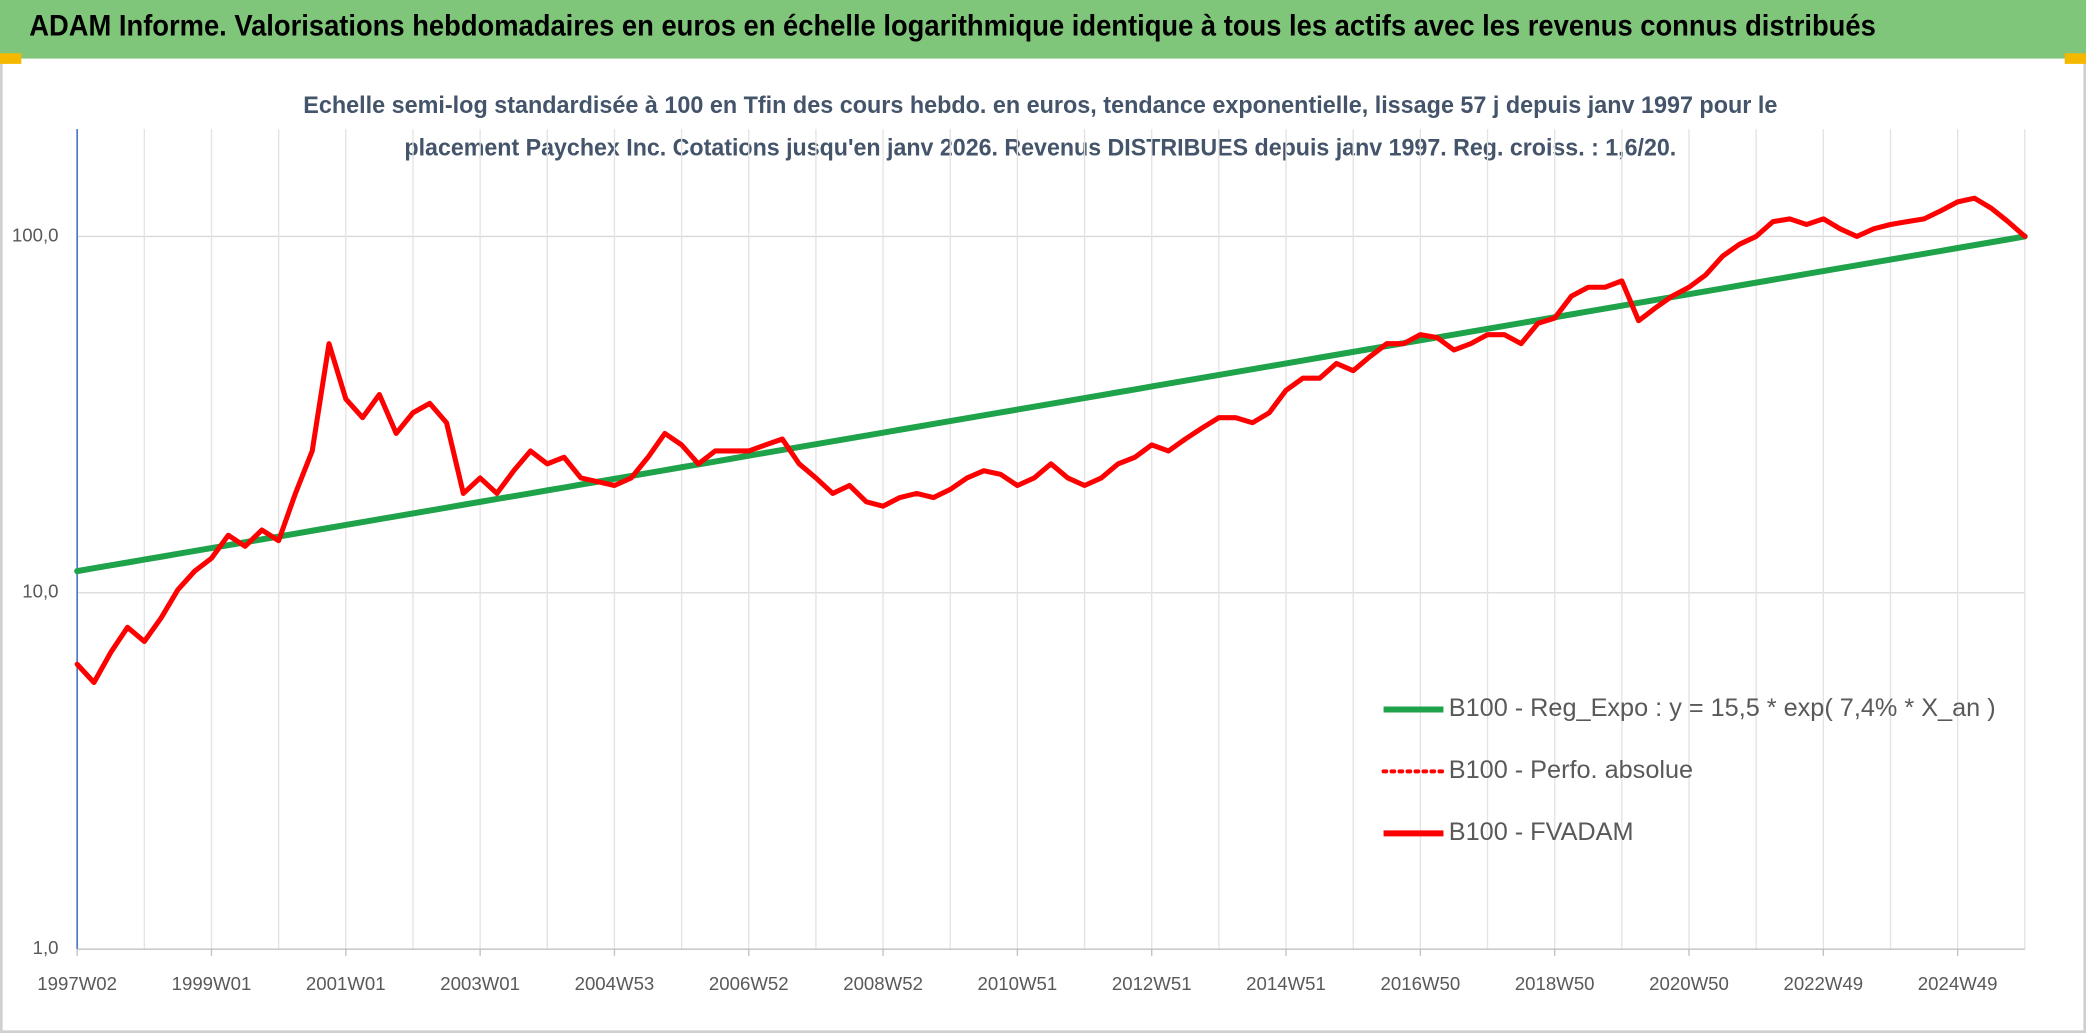 The image size is (2086, 1033). I want to click on x-tick-label: 2014W51, so click(1286, 983).